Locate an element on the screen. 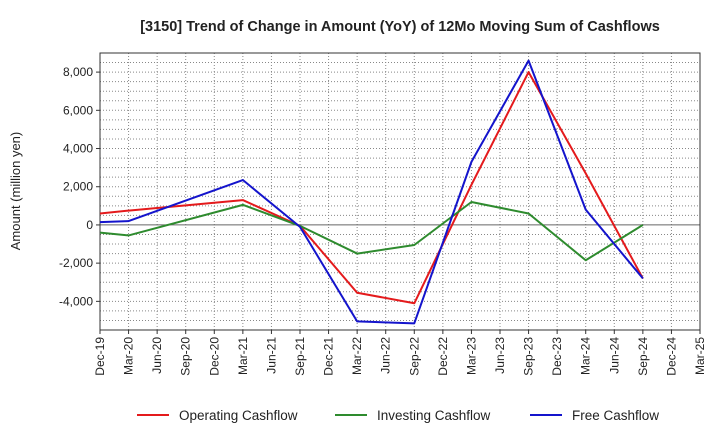 The image size is (720, 440). x-tick-label: Dec-20 is located at coordinates (214, 356).